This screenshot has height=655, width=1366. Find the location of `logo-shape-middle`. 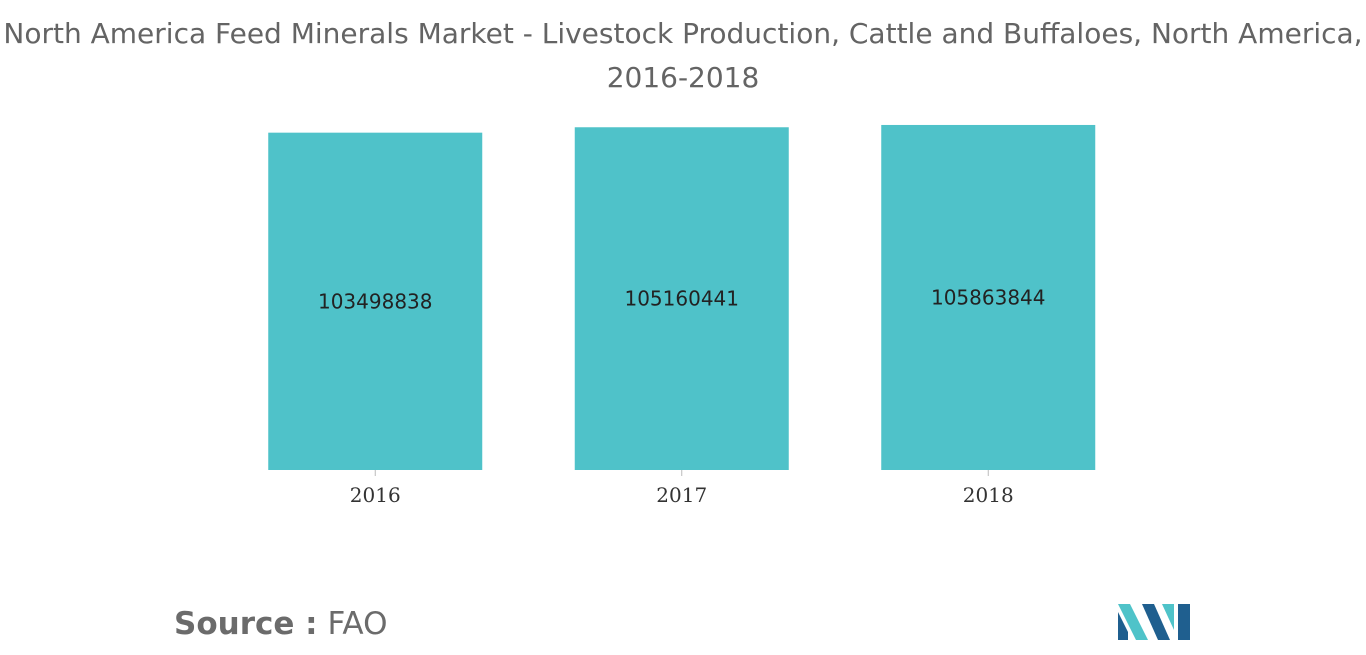

logo-shape-middle is located at coordinates (1156, 622).